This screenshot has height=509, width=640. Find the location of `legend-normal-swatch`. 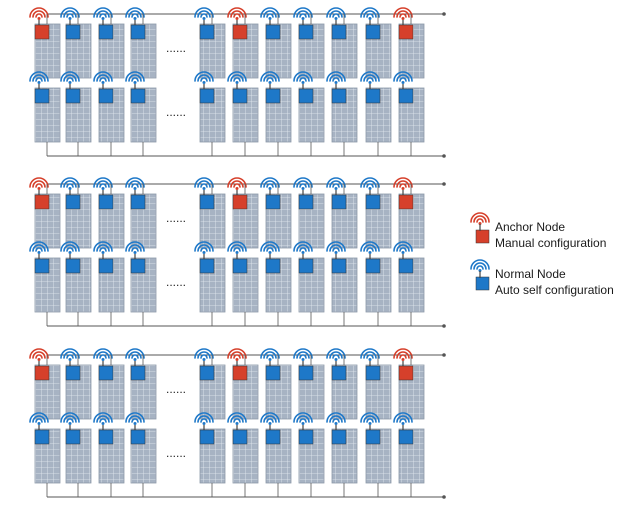

legend-normal-swatch is located at coordinates (482, 283).